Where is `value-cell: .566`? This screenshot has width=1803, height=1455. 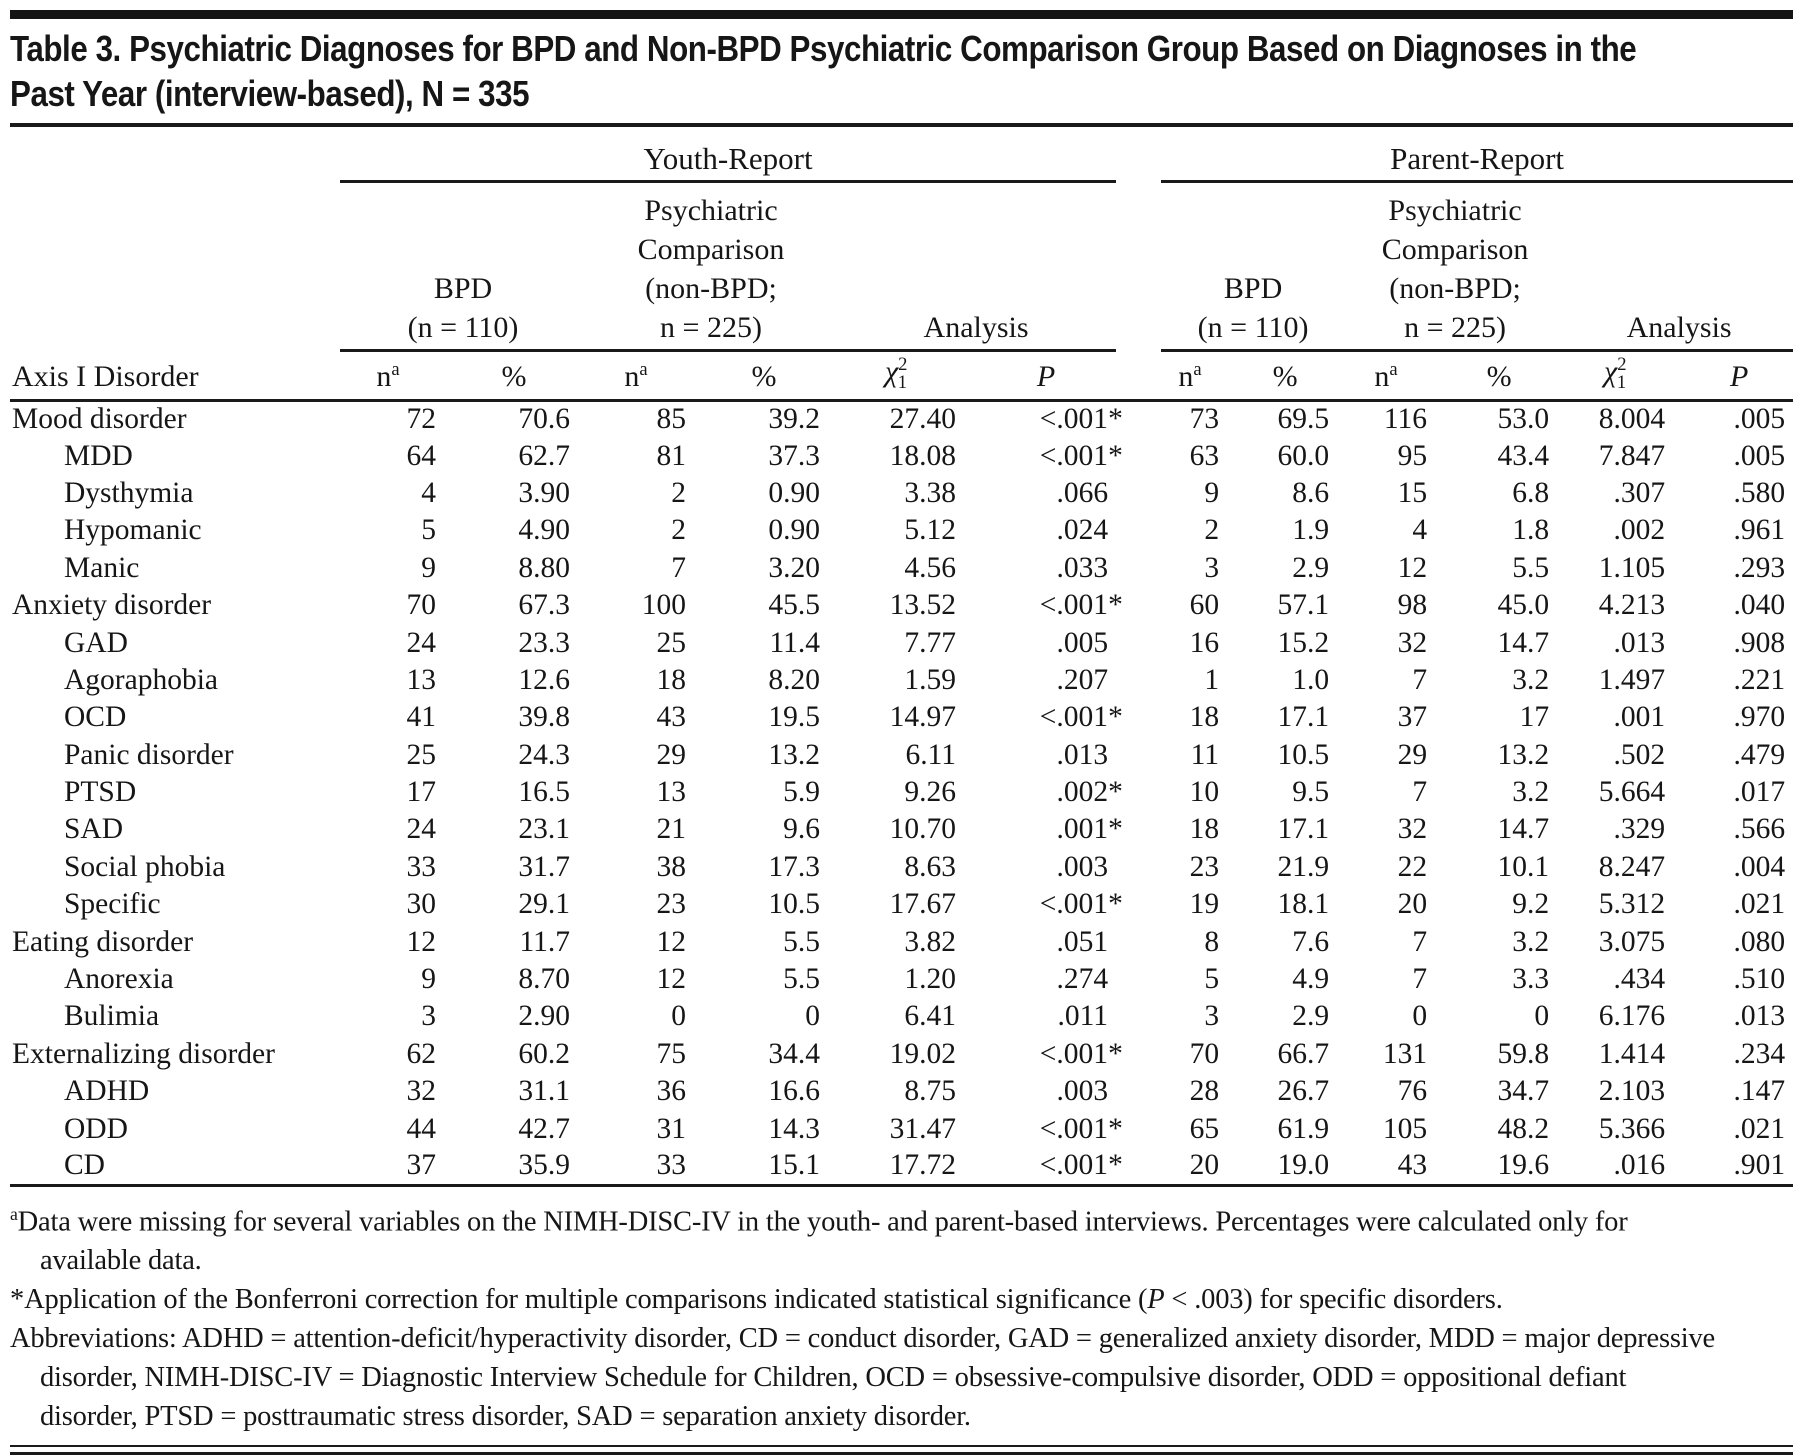
value-cell: .566 is located at coordinates (1759, 829).